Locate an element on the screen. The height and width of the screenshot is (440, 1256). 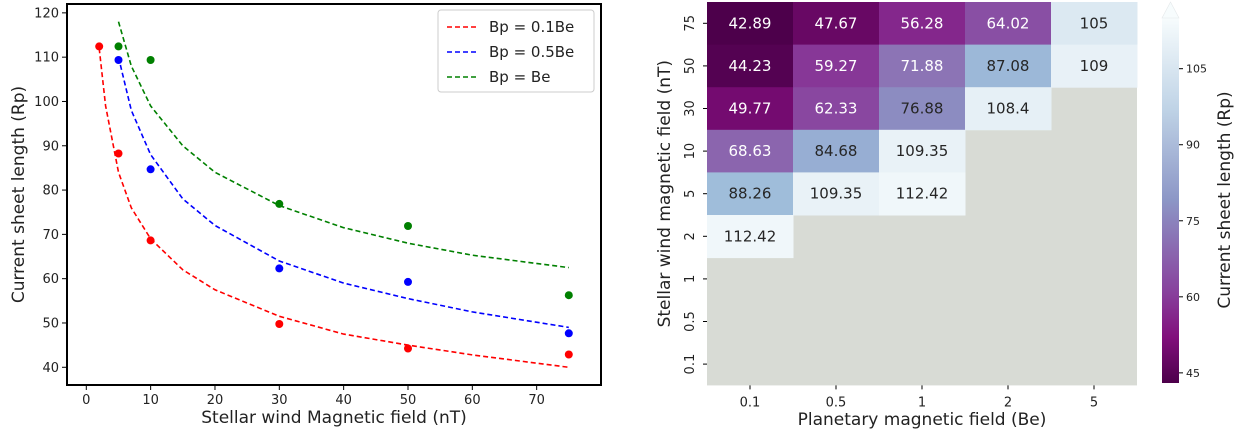
y-tick-label: 70 is located at coordinates (50, 235).